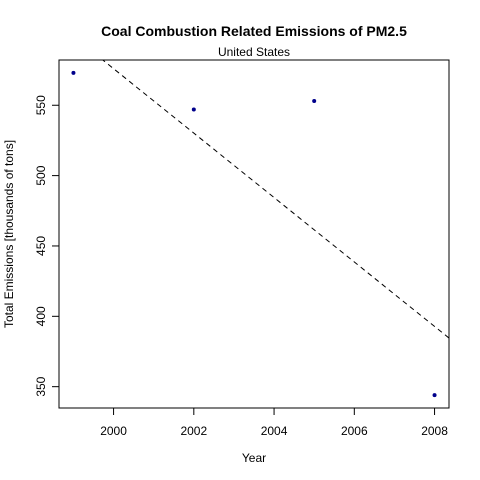 The image size is (480, 480). What do you see at coordinates (41, 246) in the screenshot?
I see `y-tick-label: 450` at bounding box center [41, 246].